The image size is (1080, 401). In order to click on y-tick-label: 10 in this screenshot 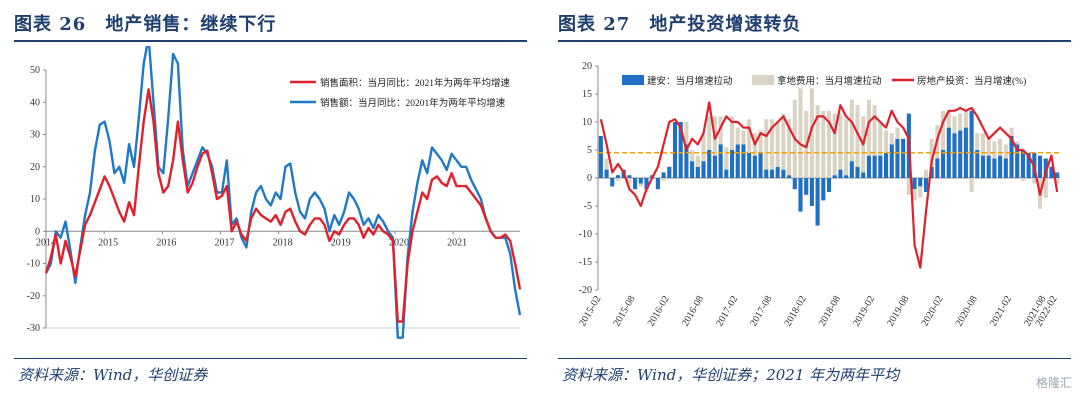, I will do `click(587, 122)`.